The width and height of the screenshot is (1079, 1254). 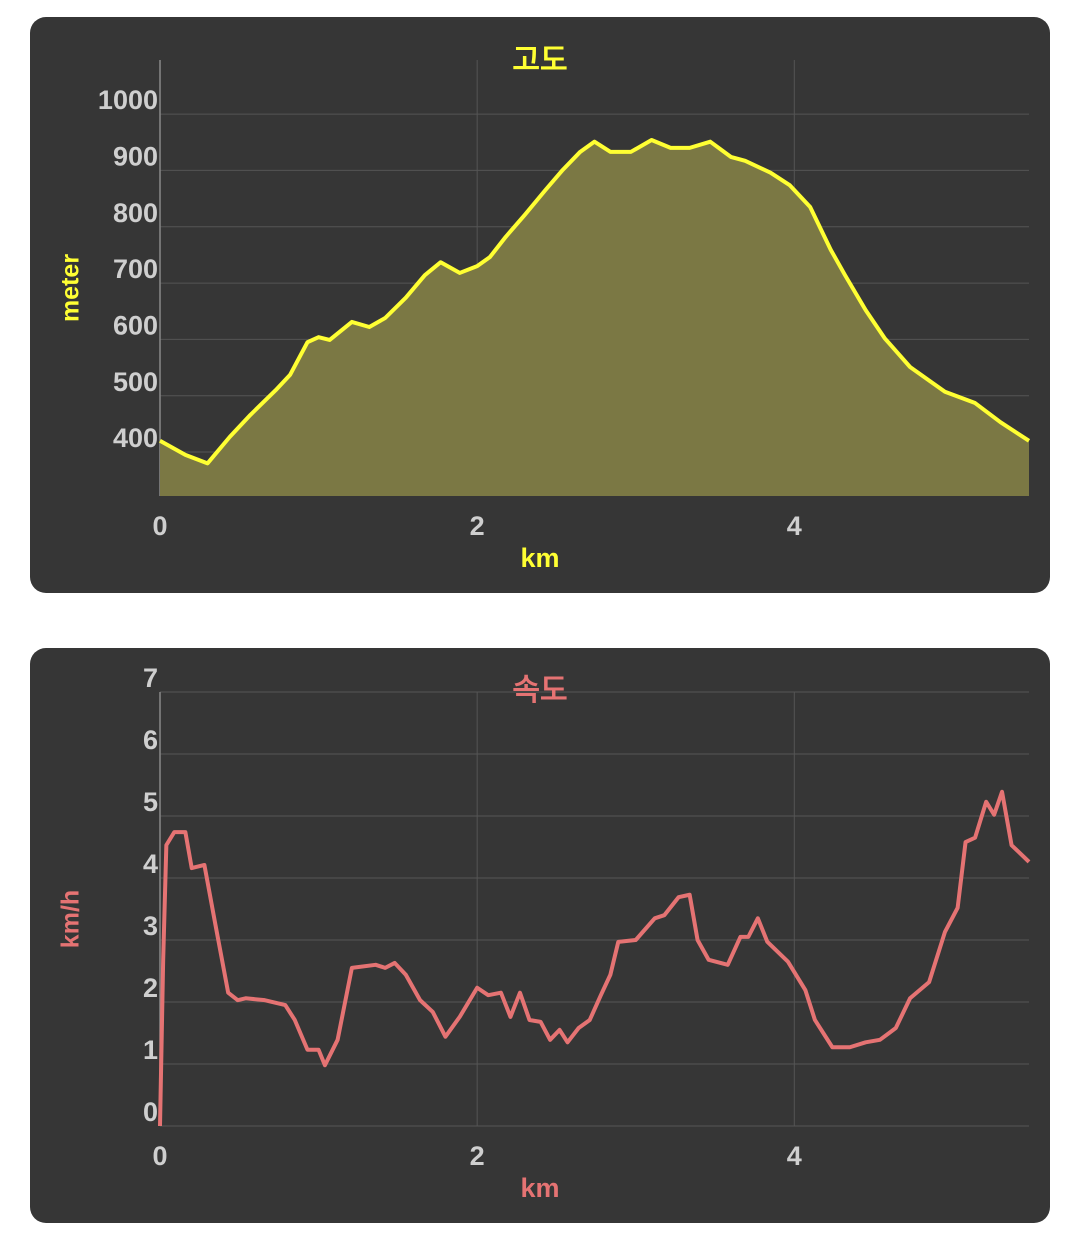 What do you see at coordinates (71, 288) in the screenshot?
I see `y-axis-label: meter` at bounding box center [71, 288].